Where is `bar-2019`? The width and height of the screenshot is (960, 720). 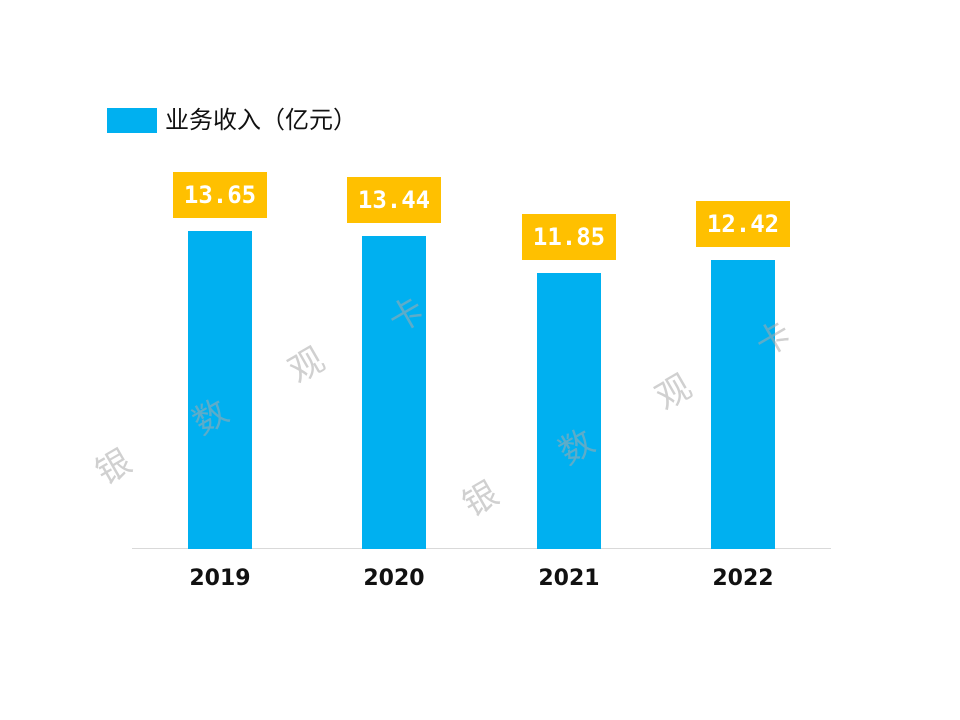 bar-2019 is located at coordinates (220, 389).